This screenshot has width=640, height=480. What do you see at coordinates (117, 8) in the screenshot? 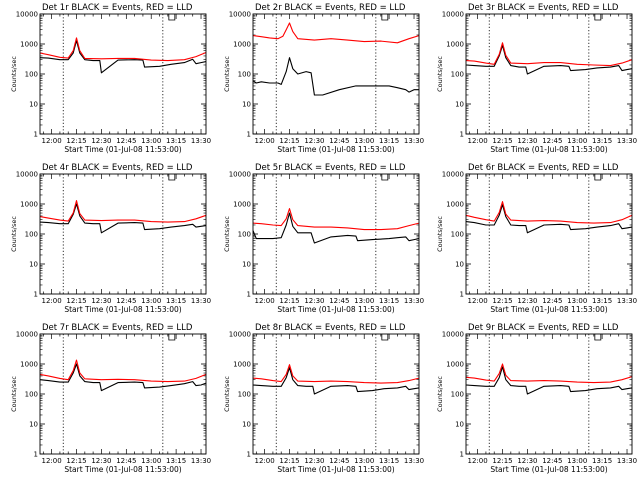
I see `panel-title: Det 1r BLACK = Events, RED = LLD` at bounding box center [117, 8].